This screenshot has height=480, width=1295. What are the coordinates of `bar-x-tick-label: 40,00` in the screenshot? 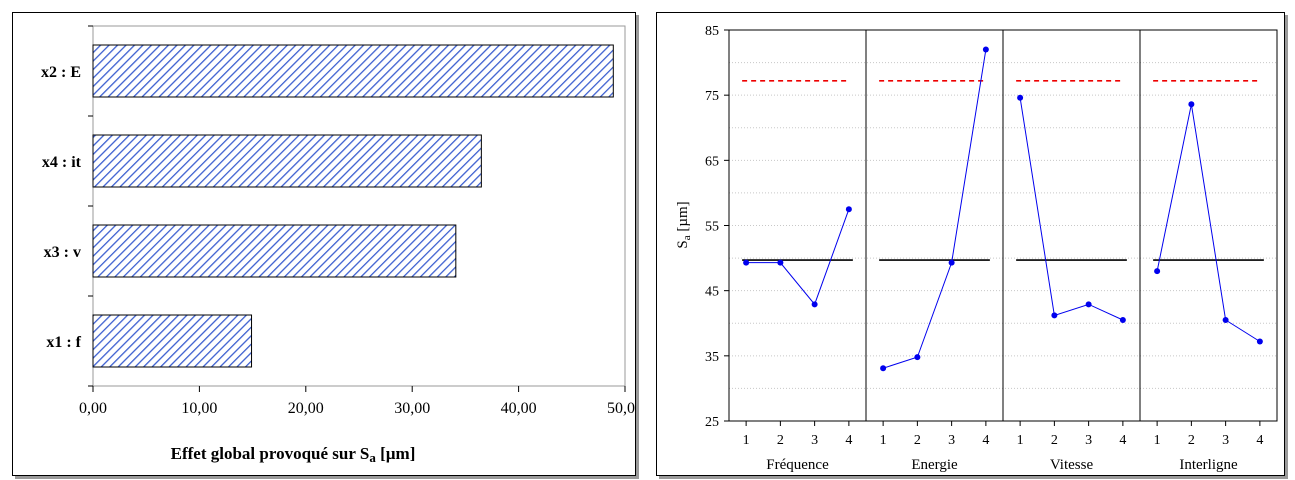 It's located at (519, 408).